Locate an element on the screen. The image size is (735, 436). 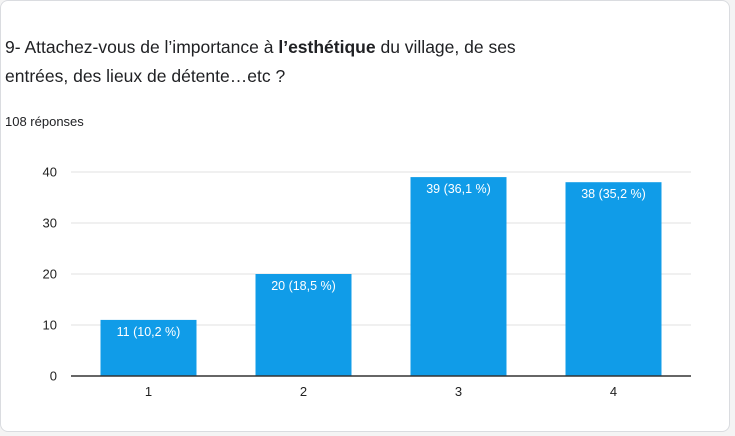
y-tick-label: 30 is located at coordinates (50, 223).